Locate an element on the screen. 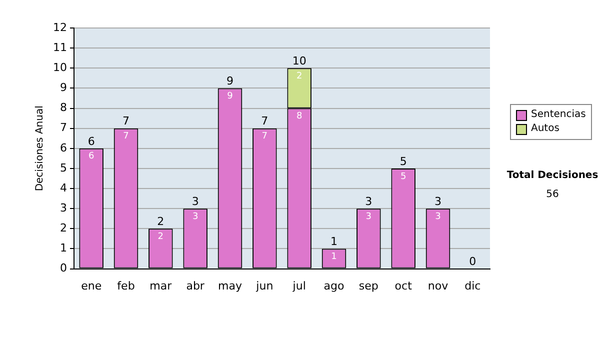  total-label: 2 is located at coordinates (160, 221).